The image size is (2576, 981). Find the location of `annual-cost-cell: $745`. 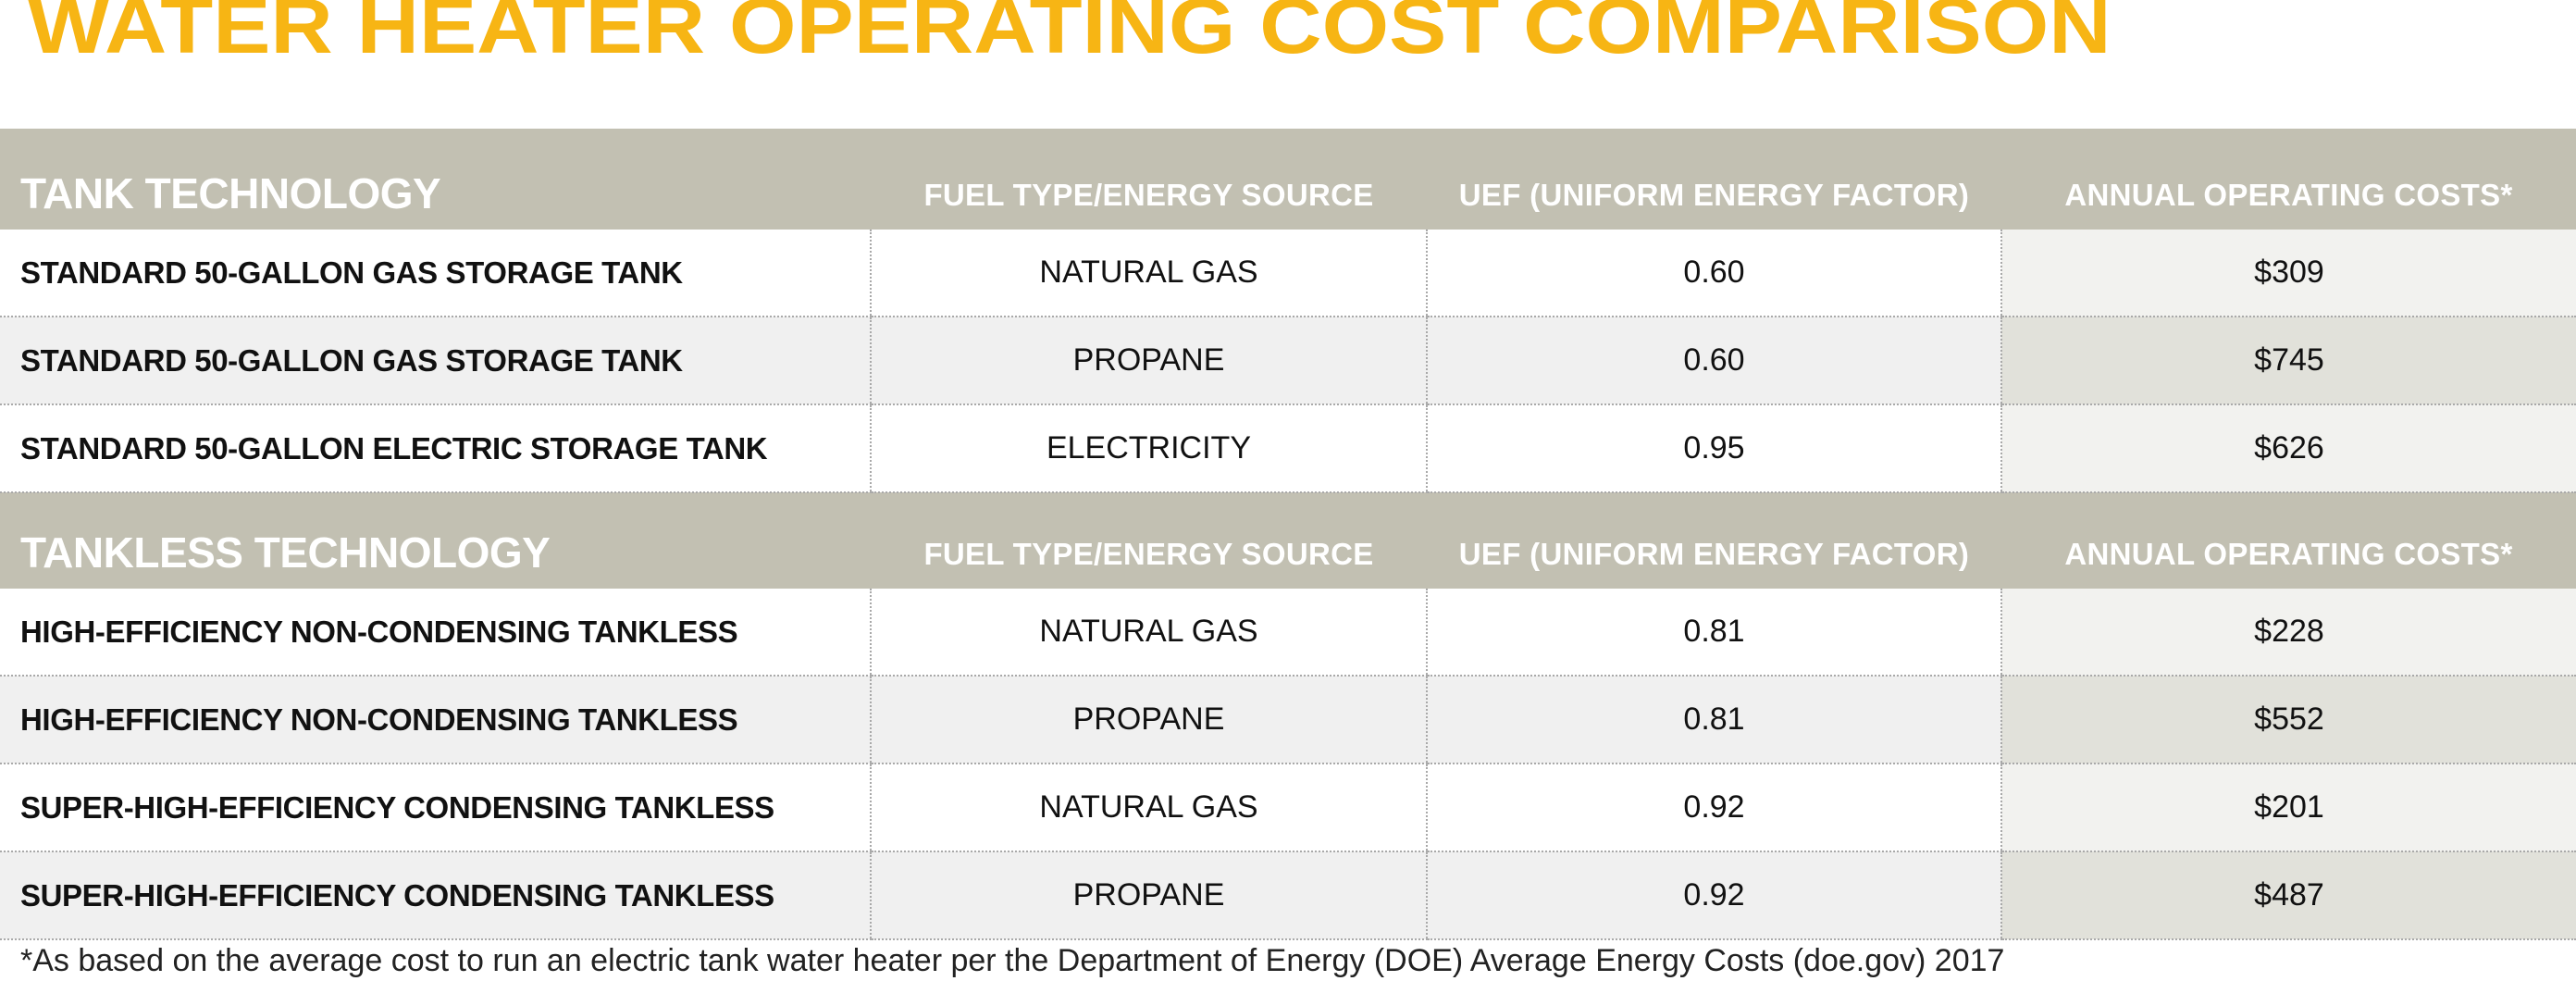

annual-cost-cell: $745 is located at coordinates (2288, 361).